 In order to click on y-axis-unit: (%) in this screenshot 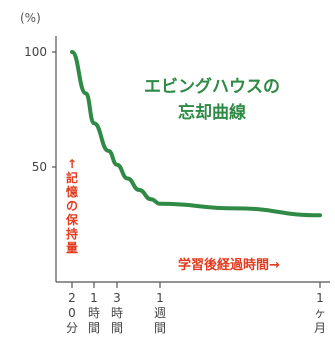, I will do `click(30, 18)`.